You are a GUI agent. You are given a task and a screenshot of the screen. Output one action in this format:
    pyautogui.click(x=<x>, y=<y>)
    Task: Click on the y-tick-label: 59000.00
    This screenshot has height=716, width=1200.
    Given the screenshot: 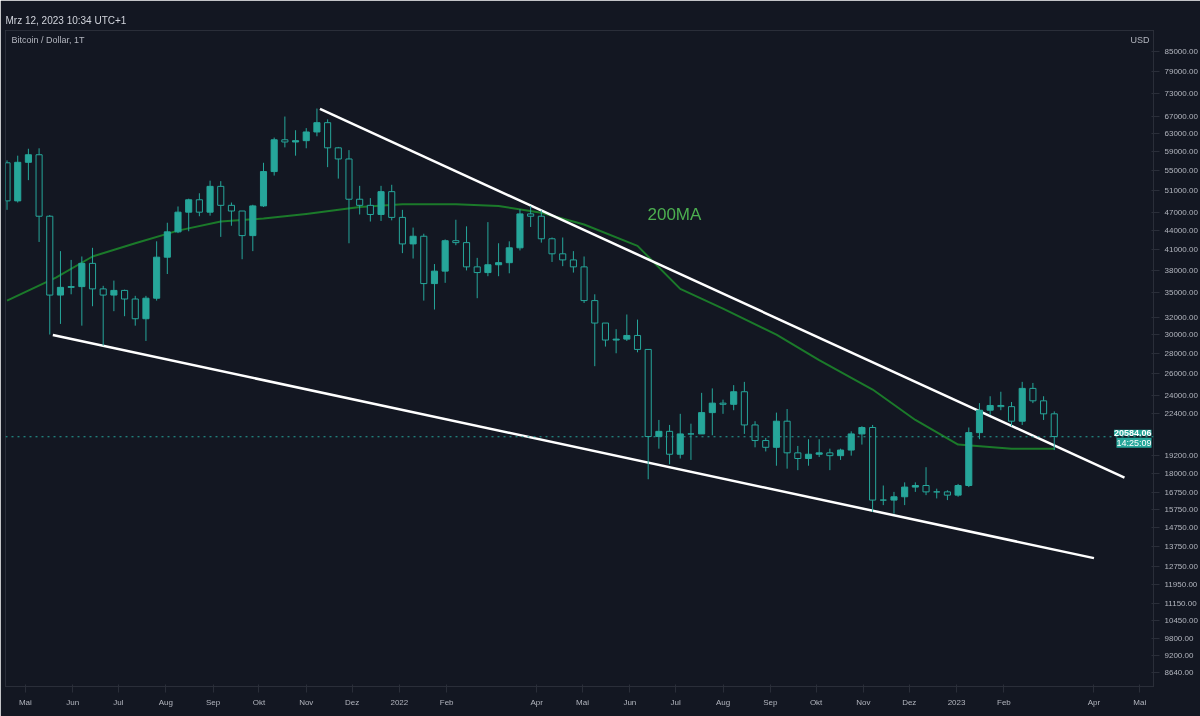 What is the action you would take?
    pyautogui.click(x=1181, y=151)
    